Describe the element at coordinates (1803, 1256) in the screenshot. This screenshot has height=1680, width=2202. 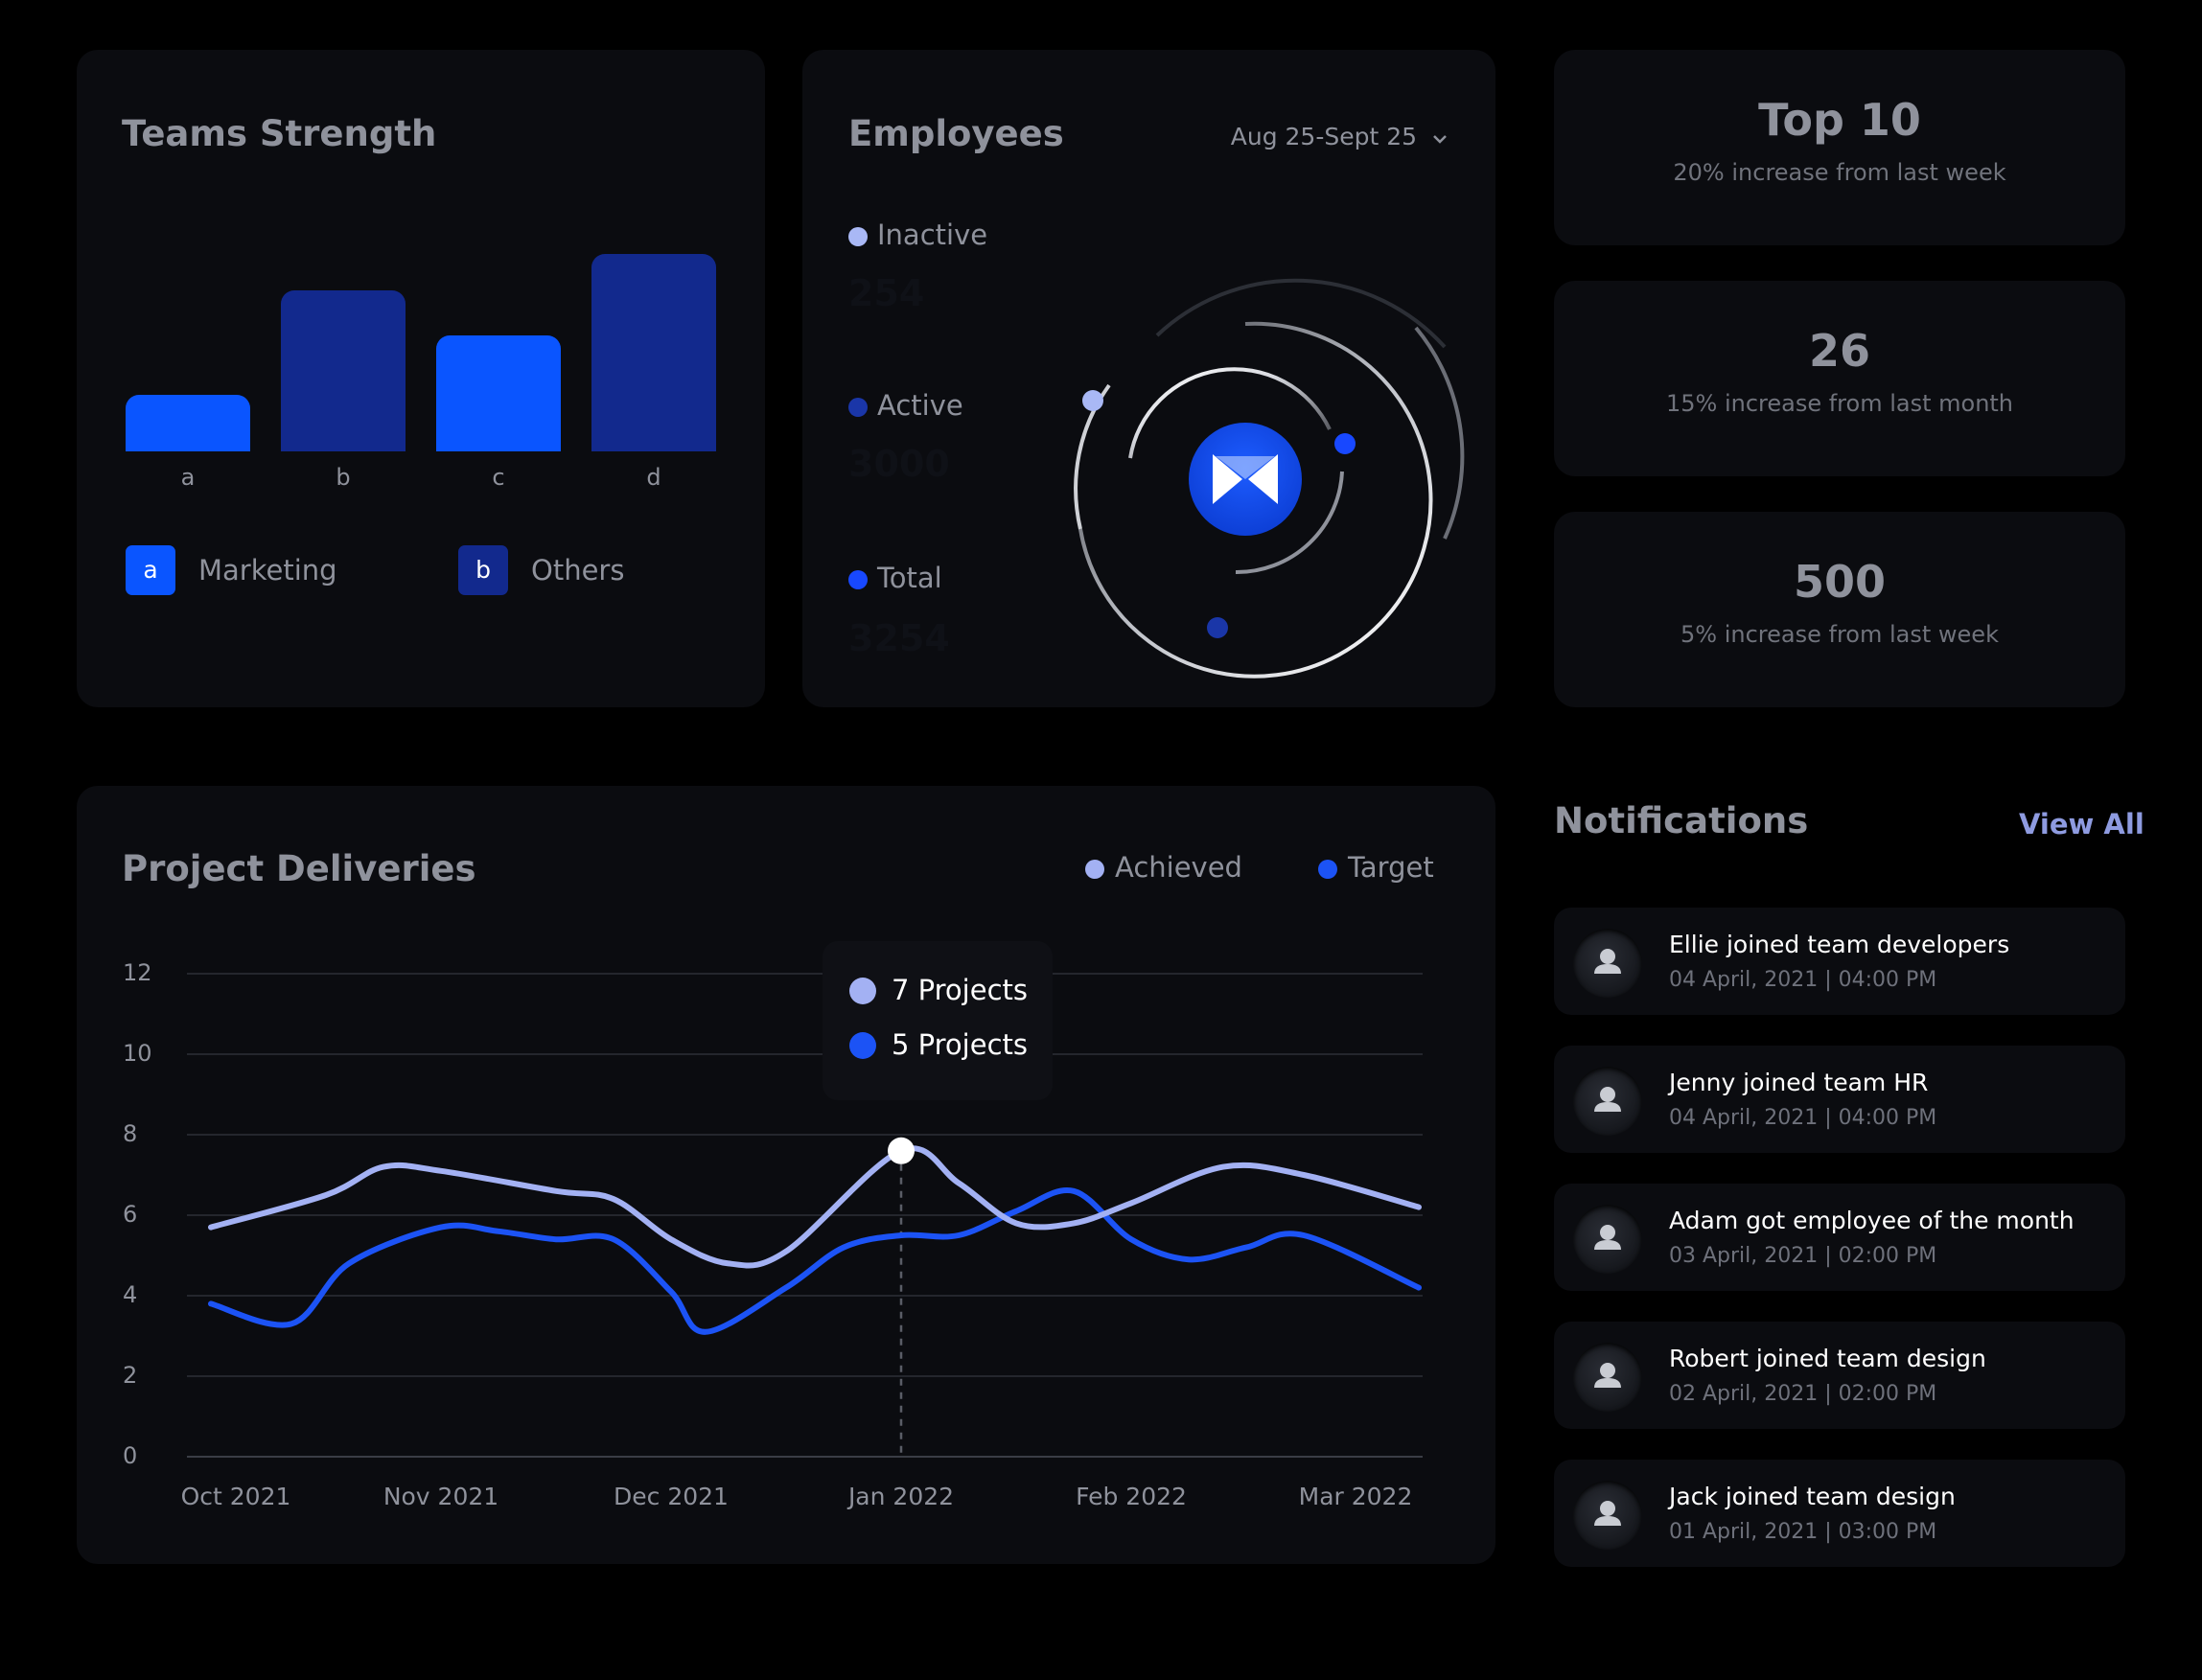
I see `notification-time: 03 April, 2021 | 02:00 PM` at that location.